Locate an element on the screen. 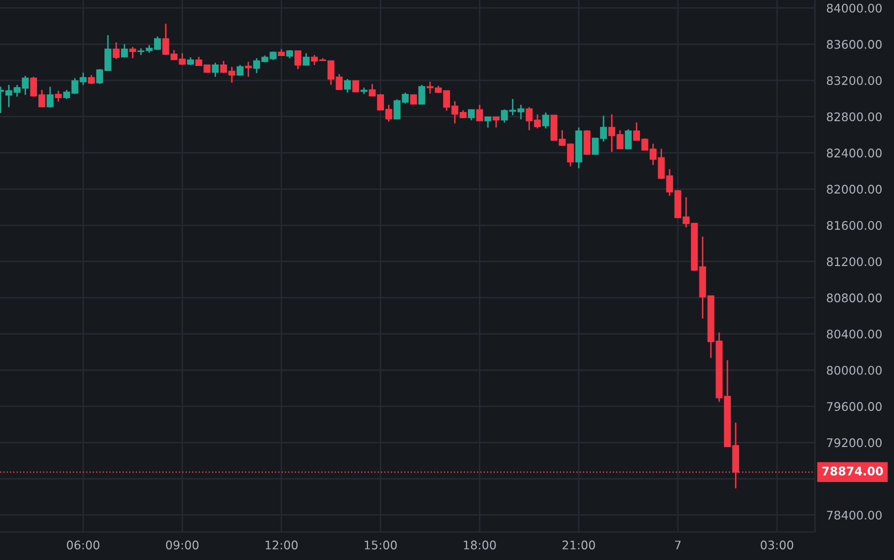 The width and height of the screenshot is (894, 560). y-tick-label: 81600.00 is located at coordinates (854, 225).